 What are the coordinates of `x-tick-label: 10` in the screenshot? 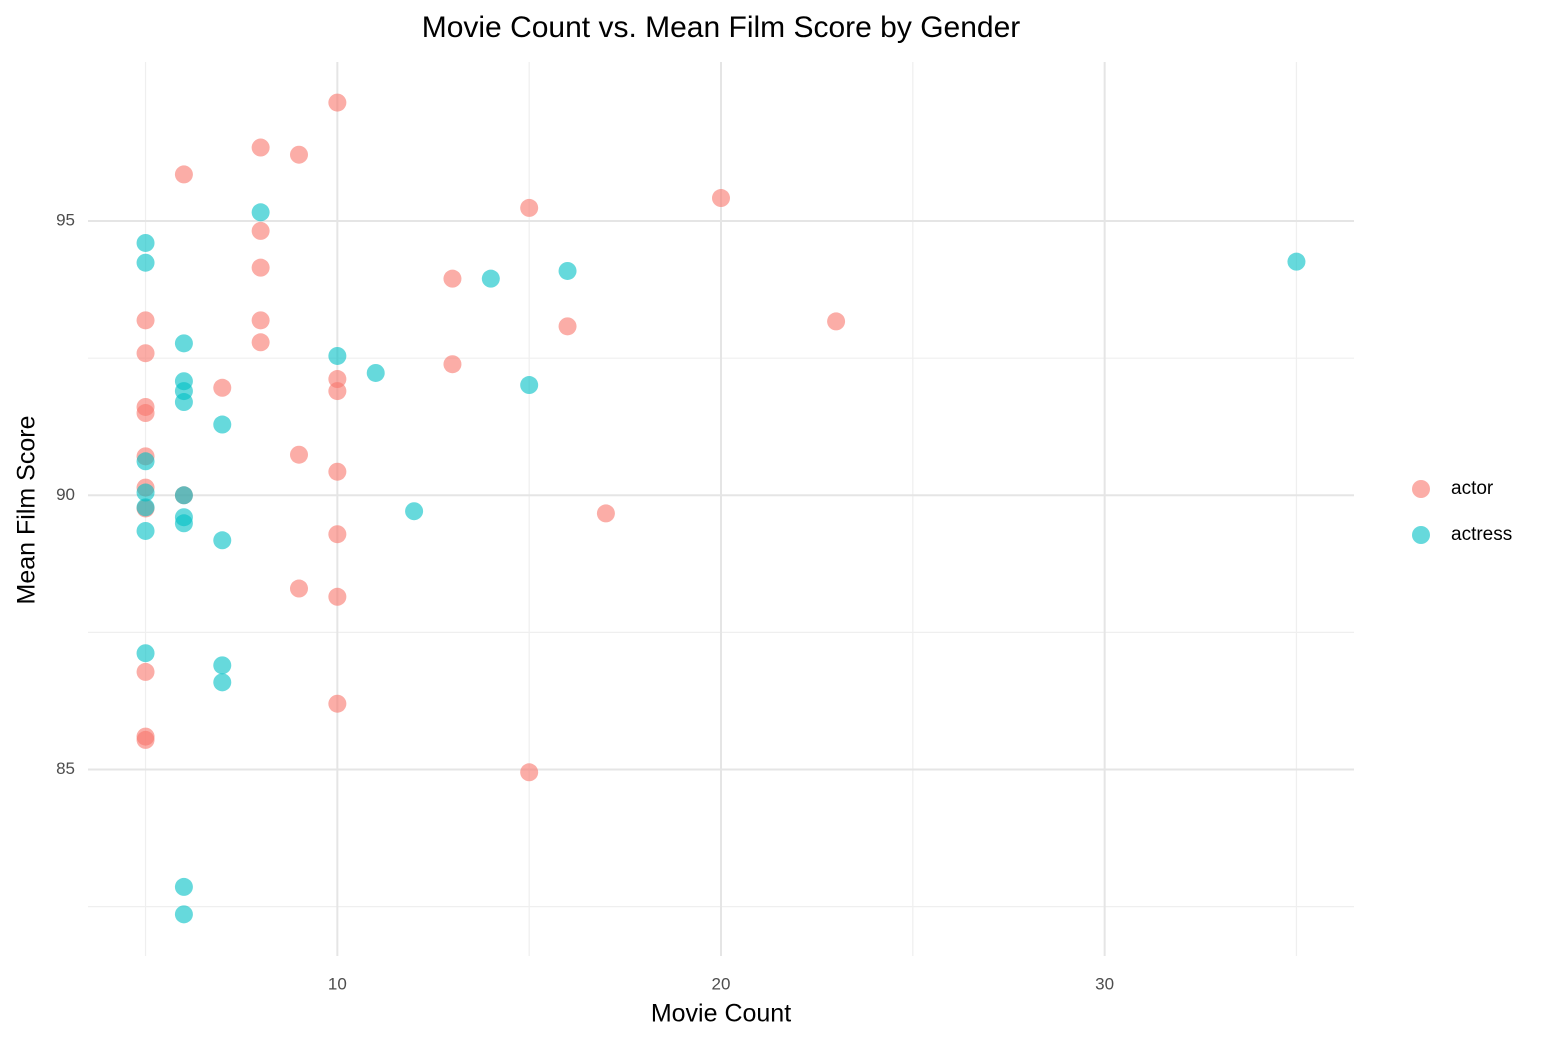 It's located at (337, 983).